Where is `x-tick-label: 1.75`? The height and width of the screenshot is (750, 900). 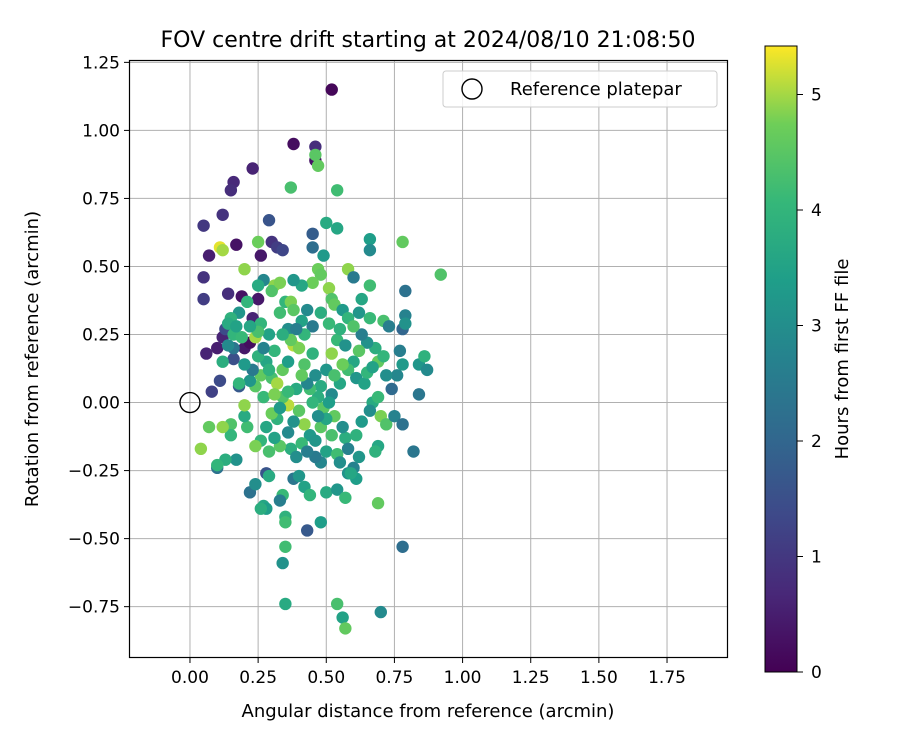 x-tick-label: 1.75 is located at coordinates (667, 678).